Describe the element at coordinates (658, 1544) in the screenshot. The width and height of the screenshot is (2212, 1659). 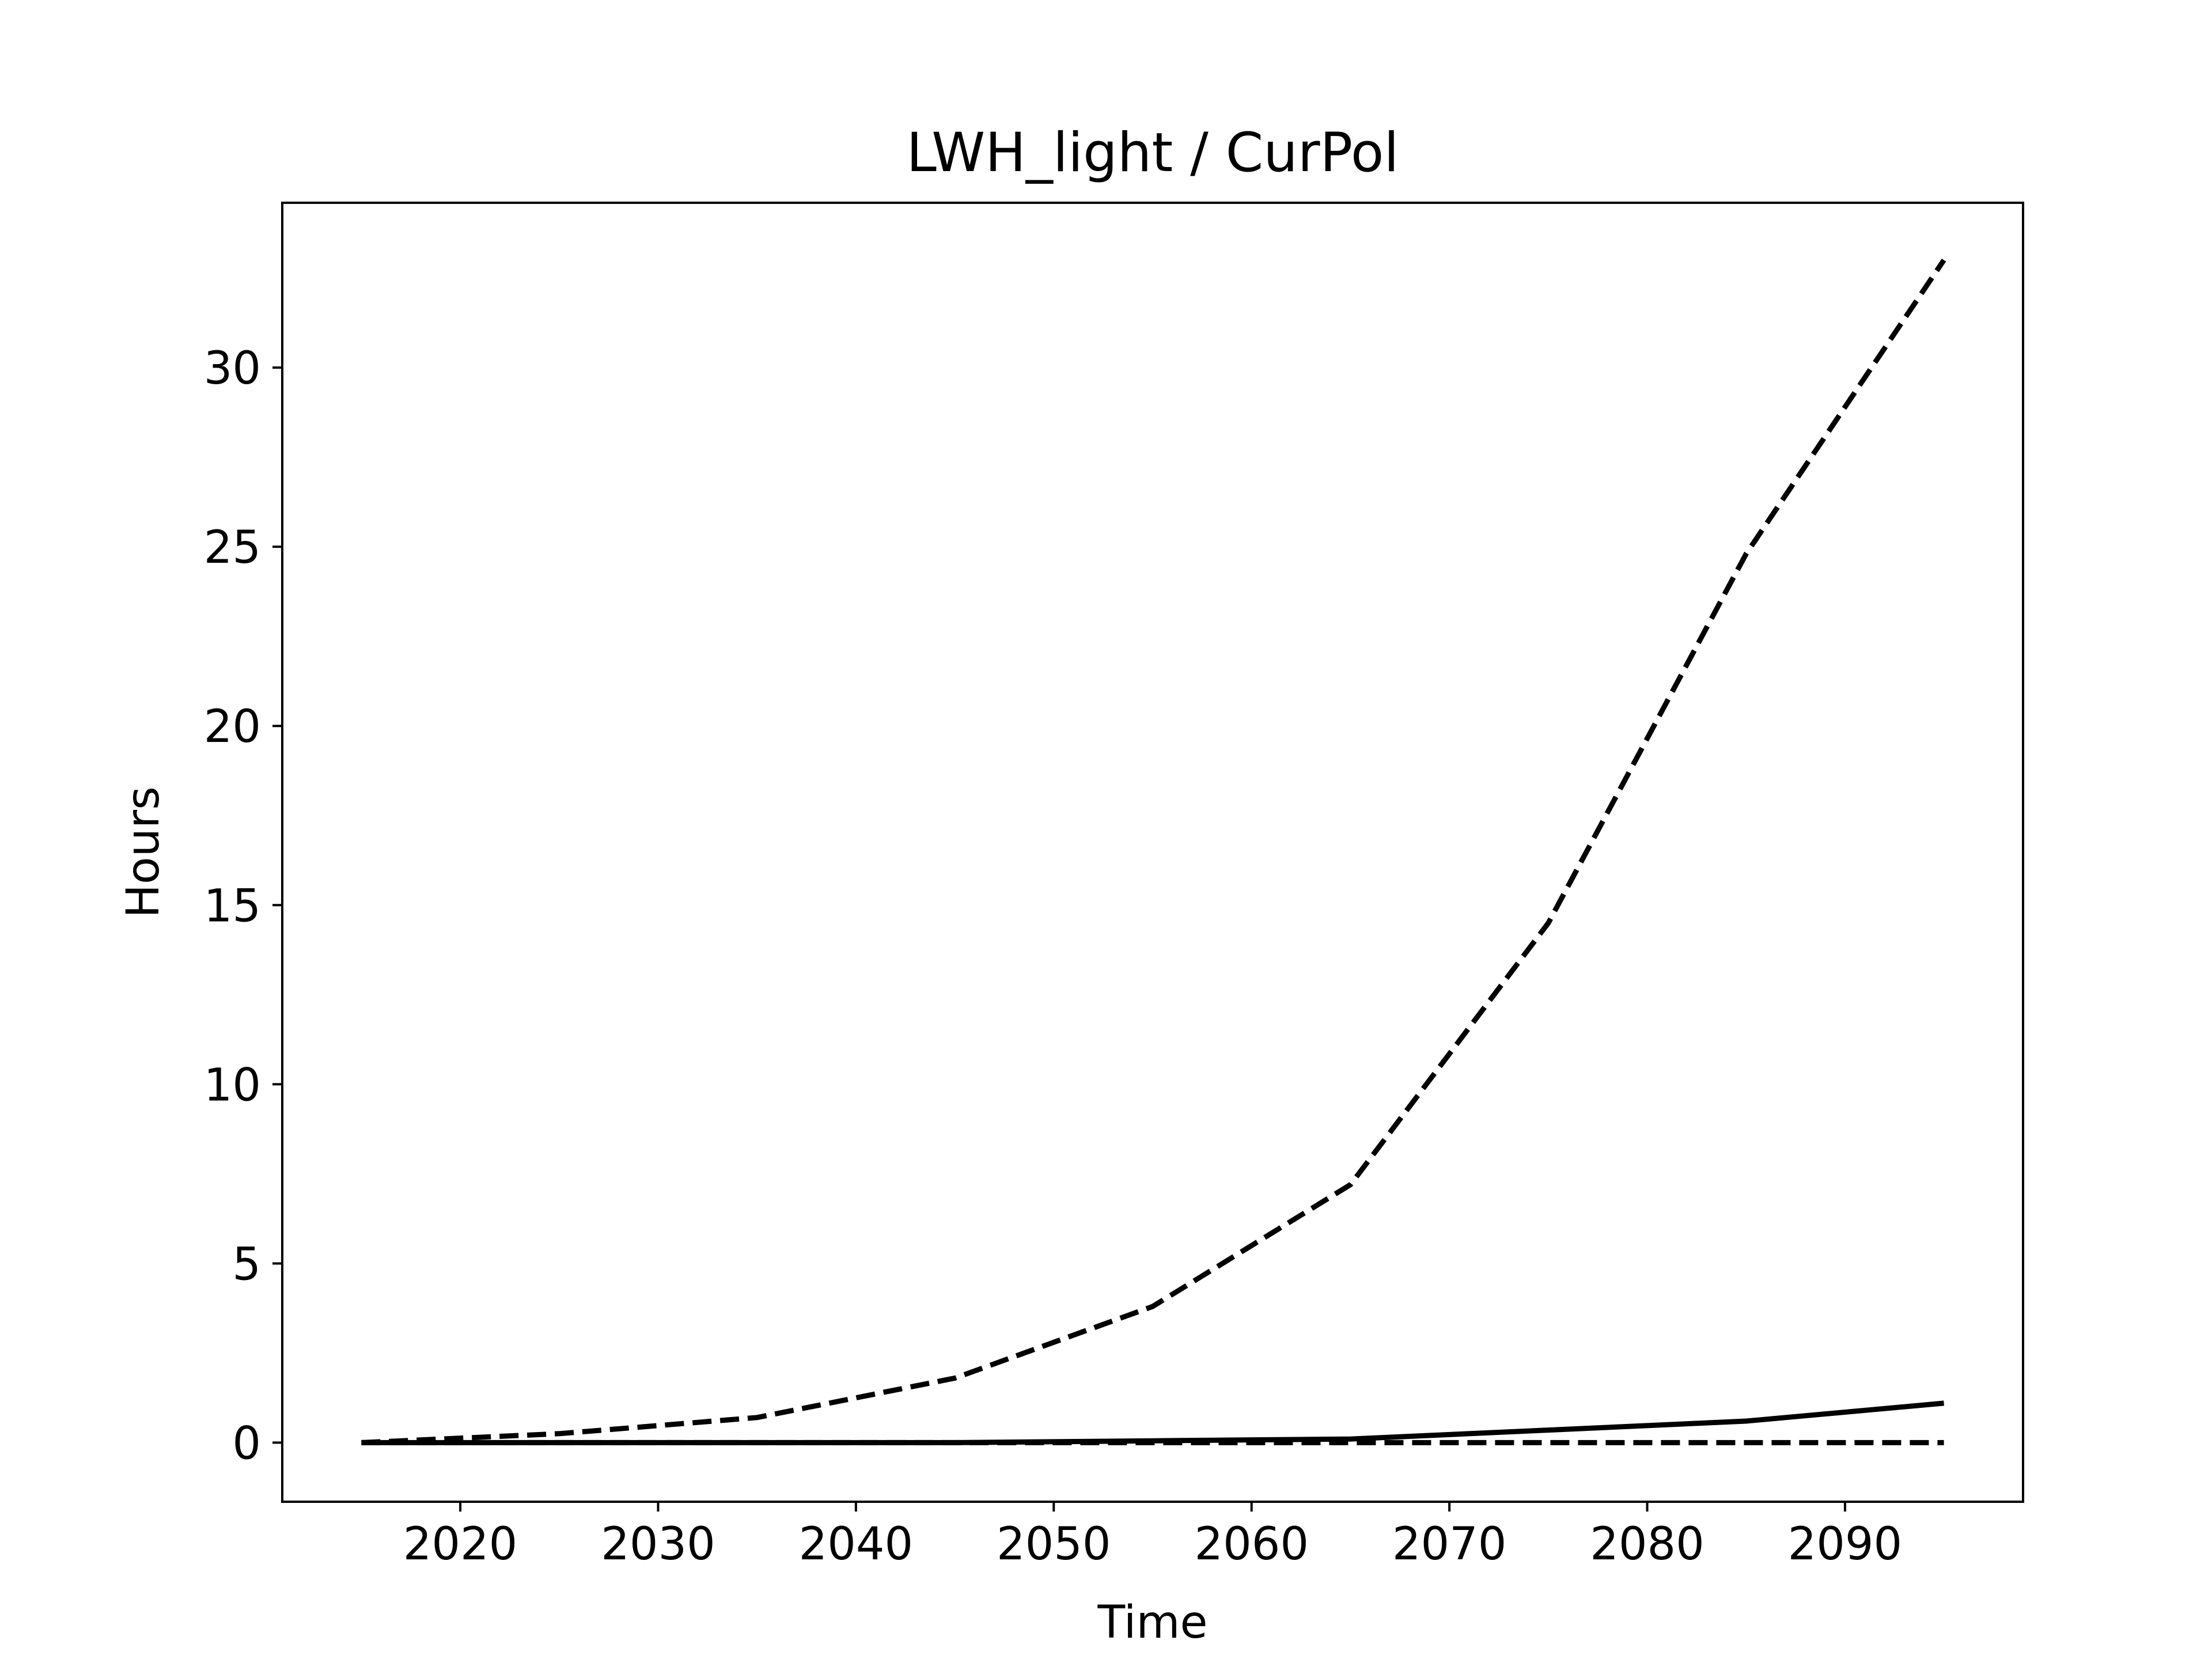
I see `x-tick-label: 2030` at that location.